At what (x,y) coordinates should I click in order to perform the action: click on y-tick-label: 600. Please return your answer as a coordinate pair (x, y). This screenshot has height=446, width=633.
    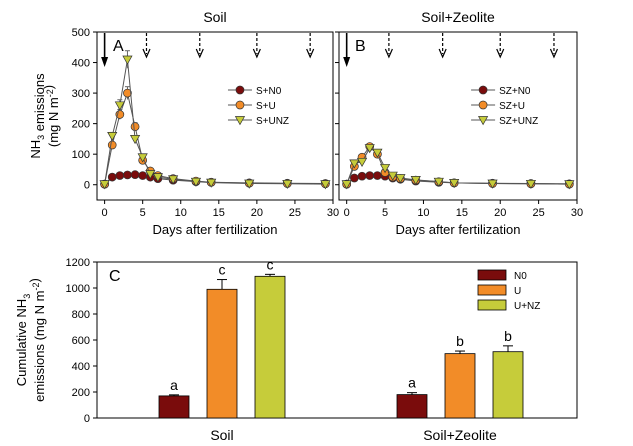
    Looking at the image, I should click on (81, 341).